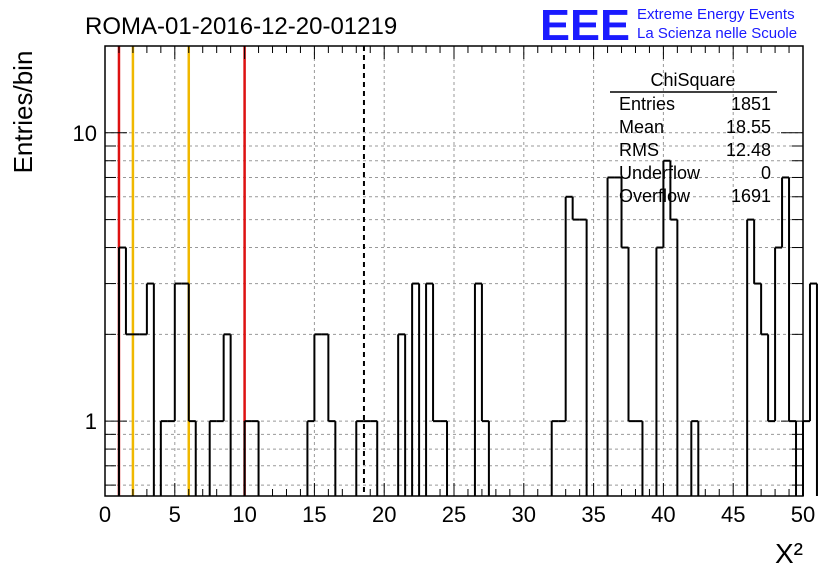 This screenshot has width=836, height=577. Describe the element at coordinates (695, 150) in the screenshot. I see `stats-row: RMS 12.48` at that location.